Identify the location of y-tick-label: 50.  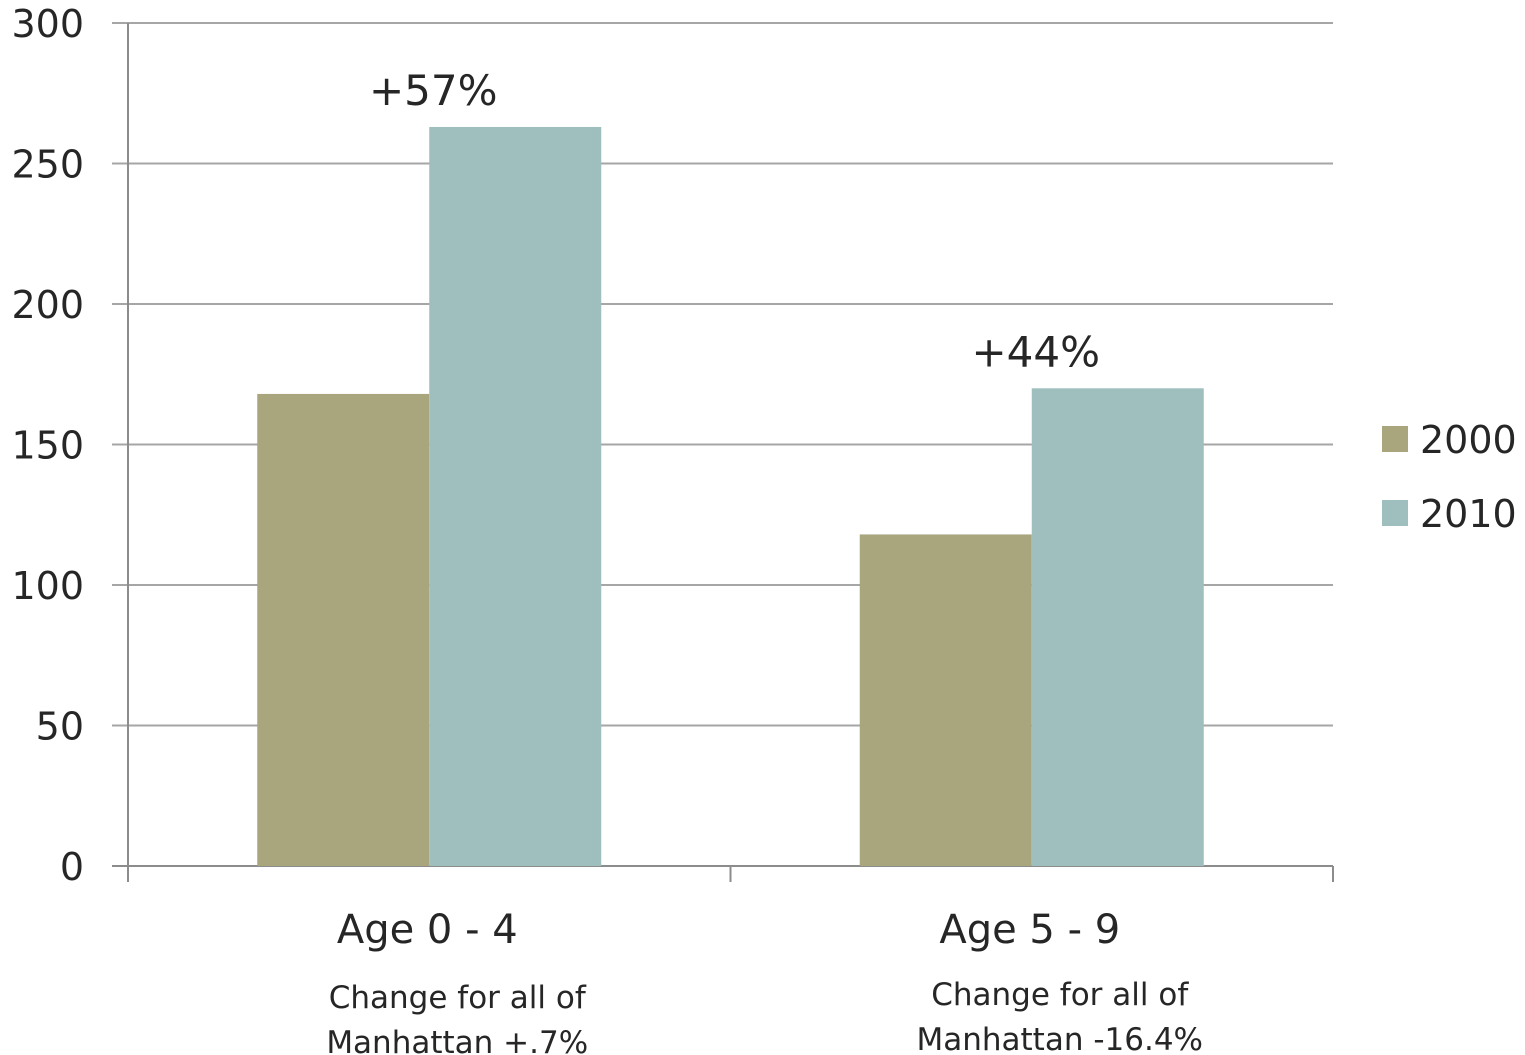
(60, 727).